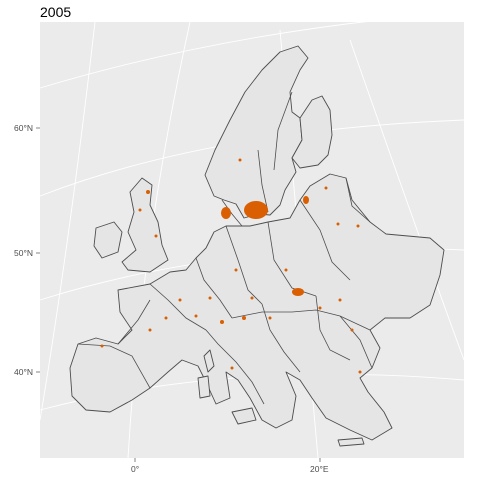  Describe the element at coordinates (306, 200) in the screenshot. I see `highlight-cluster-baltic` at that location.